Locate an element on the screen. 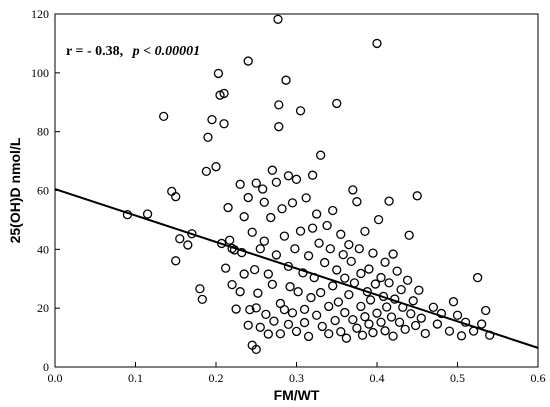 Image resolution: width=550 pixels, height=407 pixels. y-tick-label: 0 is located at coordinates (46, 367).